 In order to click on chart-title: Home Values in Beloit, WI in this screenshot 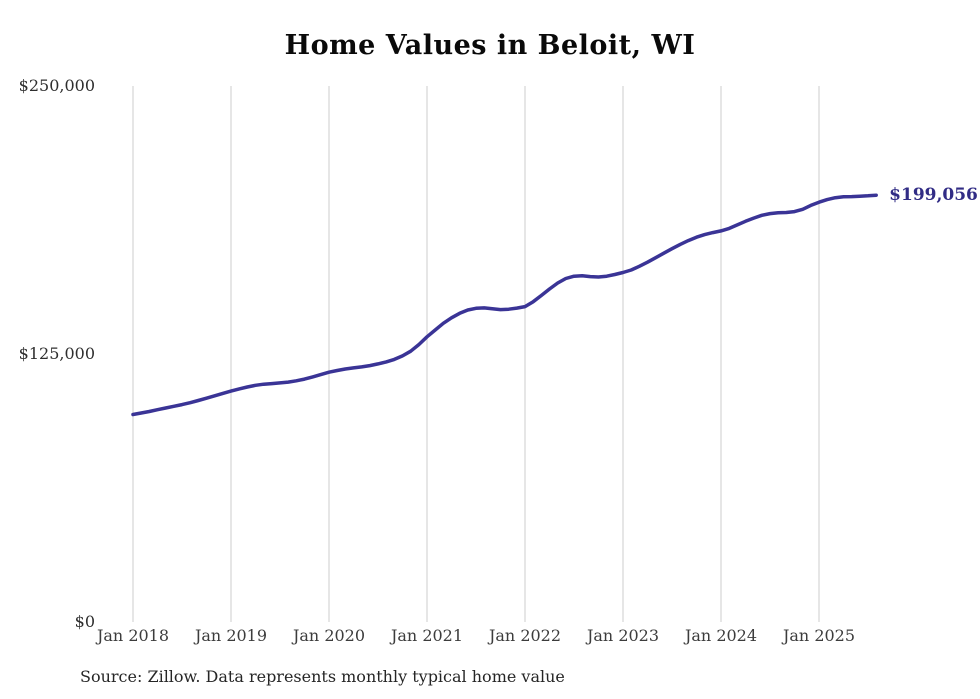, I will do `click(490, 45)`.